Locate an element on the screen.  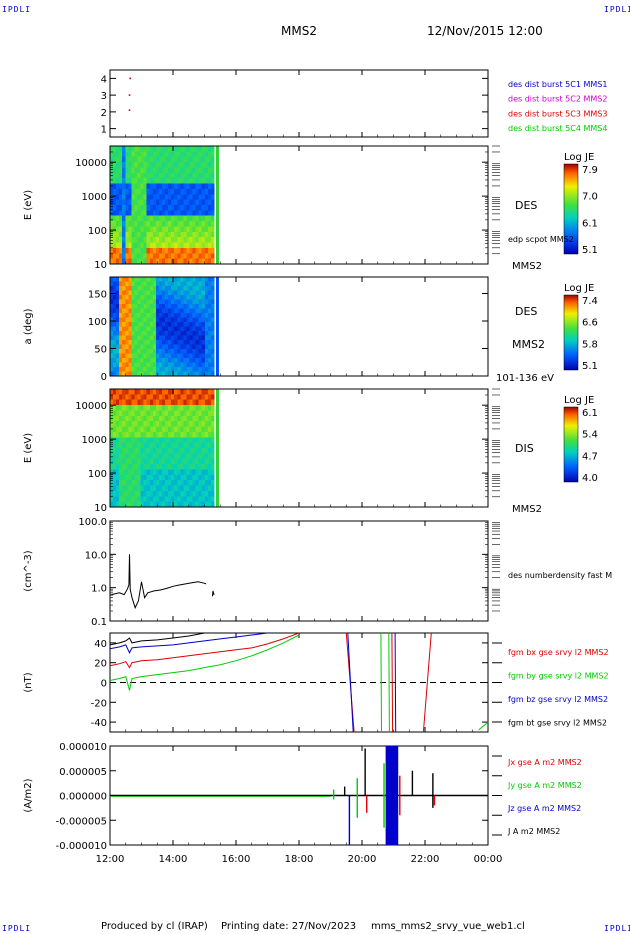
y-tick-label: 10000 is located at coordinates (91, 406).